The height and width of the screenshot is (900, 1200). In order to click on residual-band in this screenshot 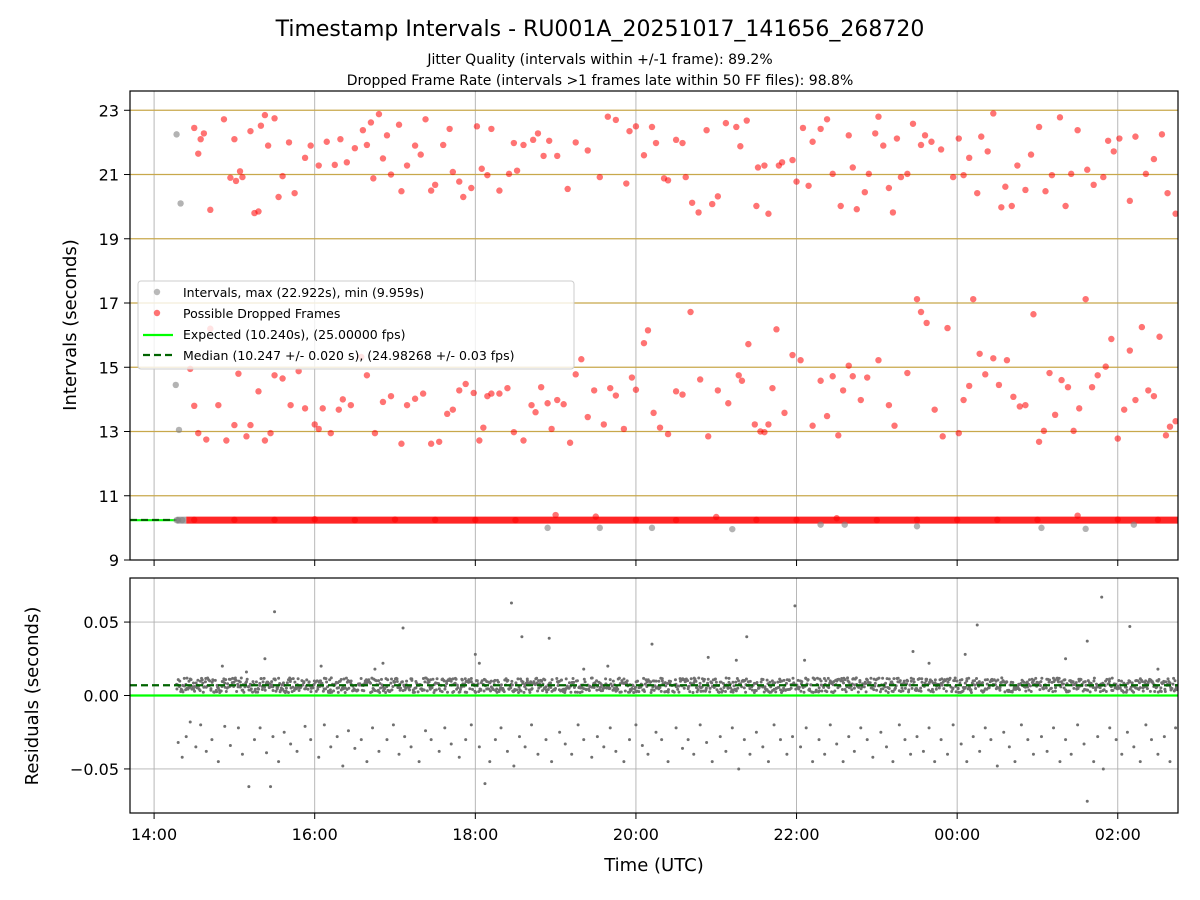, I will do `click(676, 685)`.